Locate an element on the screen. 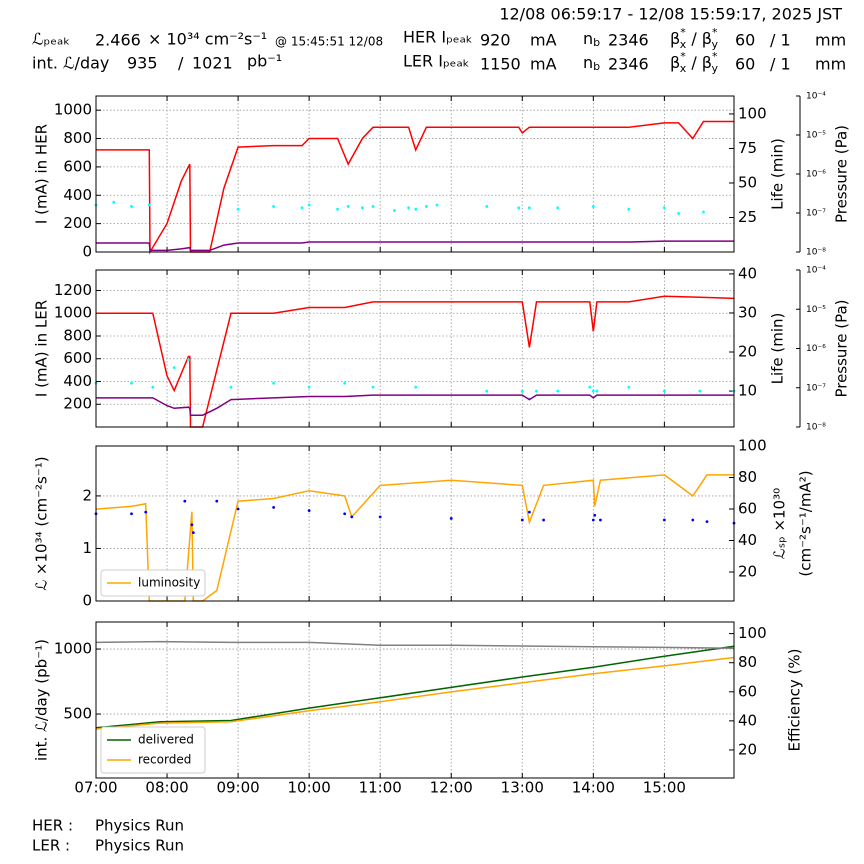 Image resolution: width=864 pixels, height=864 pixels. her-label: HER Iₚₑₐₖ is located at coordinates (438, 37).